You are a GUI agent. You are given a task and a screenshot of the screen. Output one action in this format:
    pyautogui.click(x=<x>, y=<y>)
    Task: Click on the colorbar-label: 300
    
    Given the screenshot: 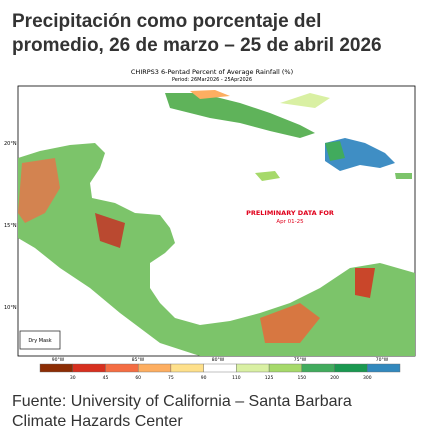 What is the action you would take?
    pyautogui.click(x=367, y=378)
    